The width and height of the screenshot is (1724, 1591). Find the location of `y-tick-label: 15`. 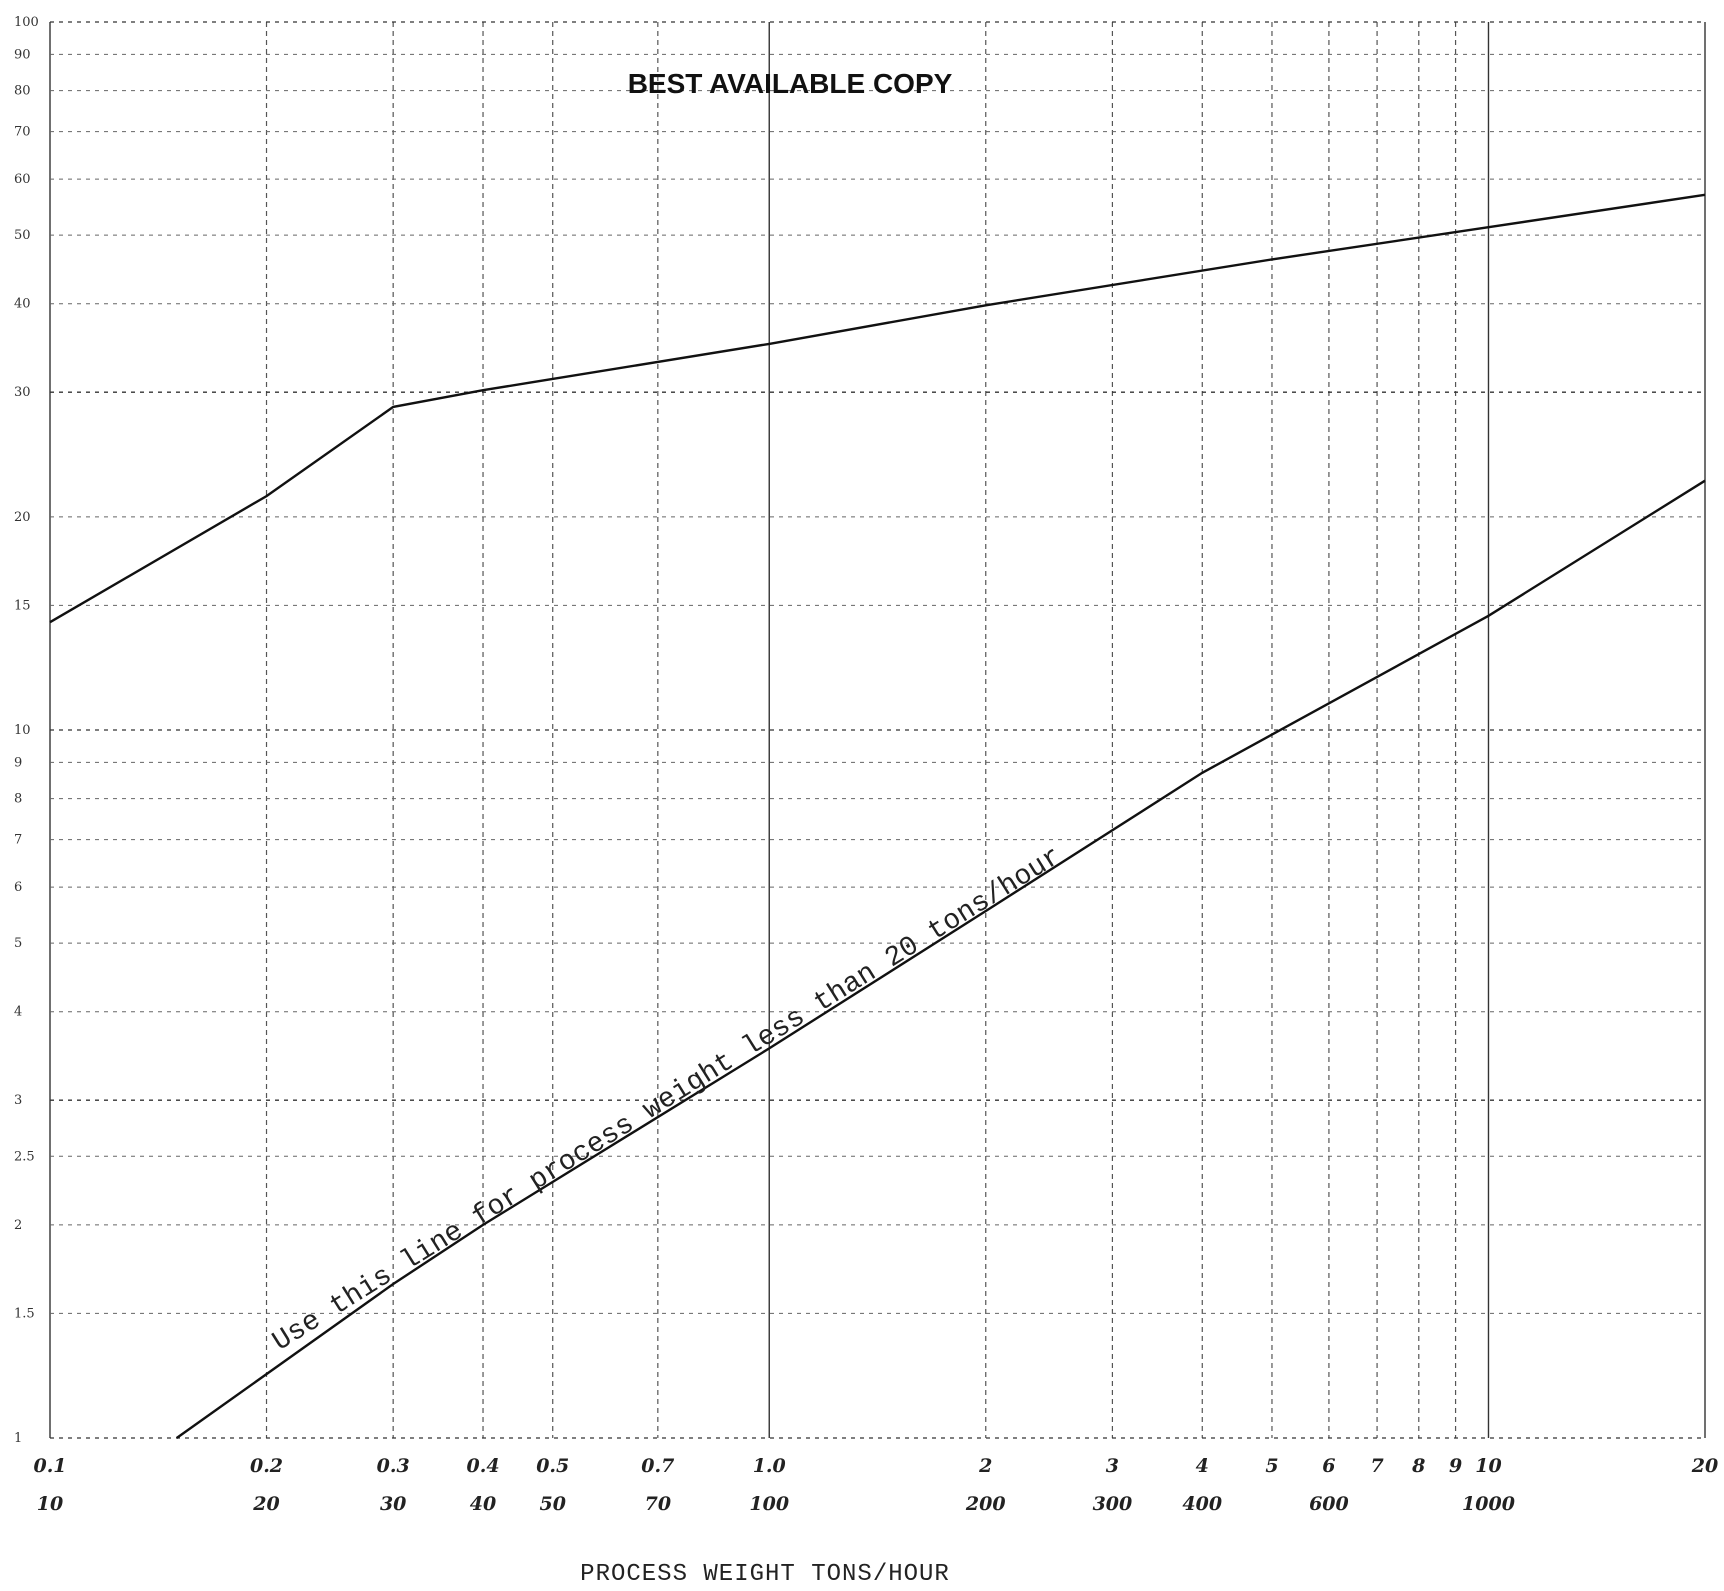

y-tick-label: 15 is located at coordinates (22, 605).